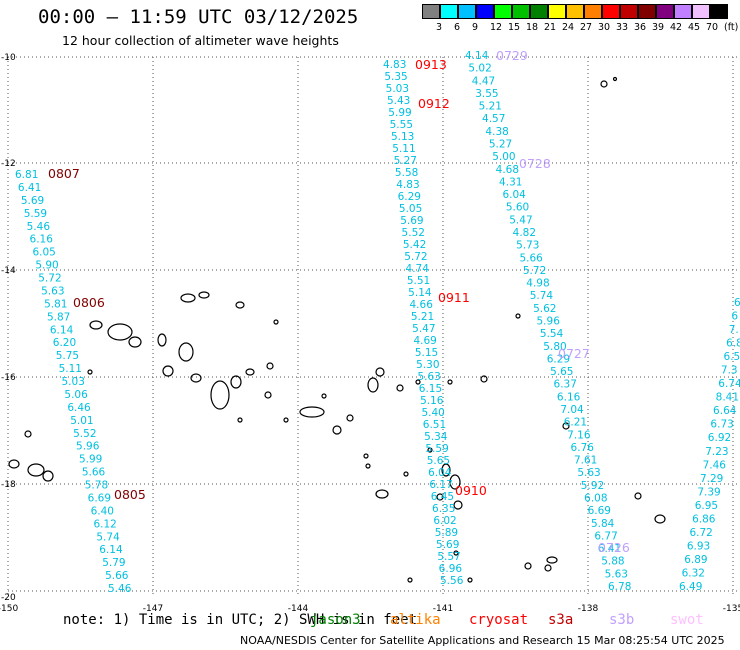 The height and width of the screenshot is (650, 740). Describe the element at coordinates (731, 609) in the screenshot. I see `lon-label: -135` at that location.